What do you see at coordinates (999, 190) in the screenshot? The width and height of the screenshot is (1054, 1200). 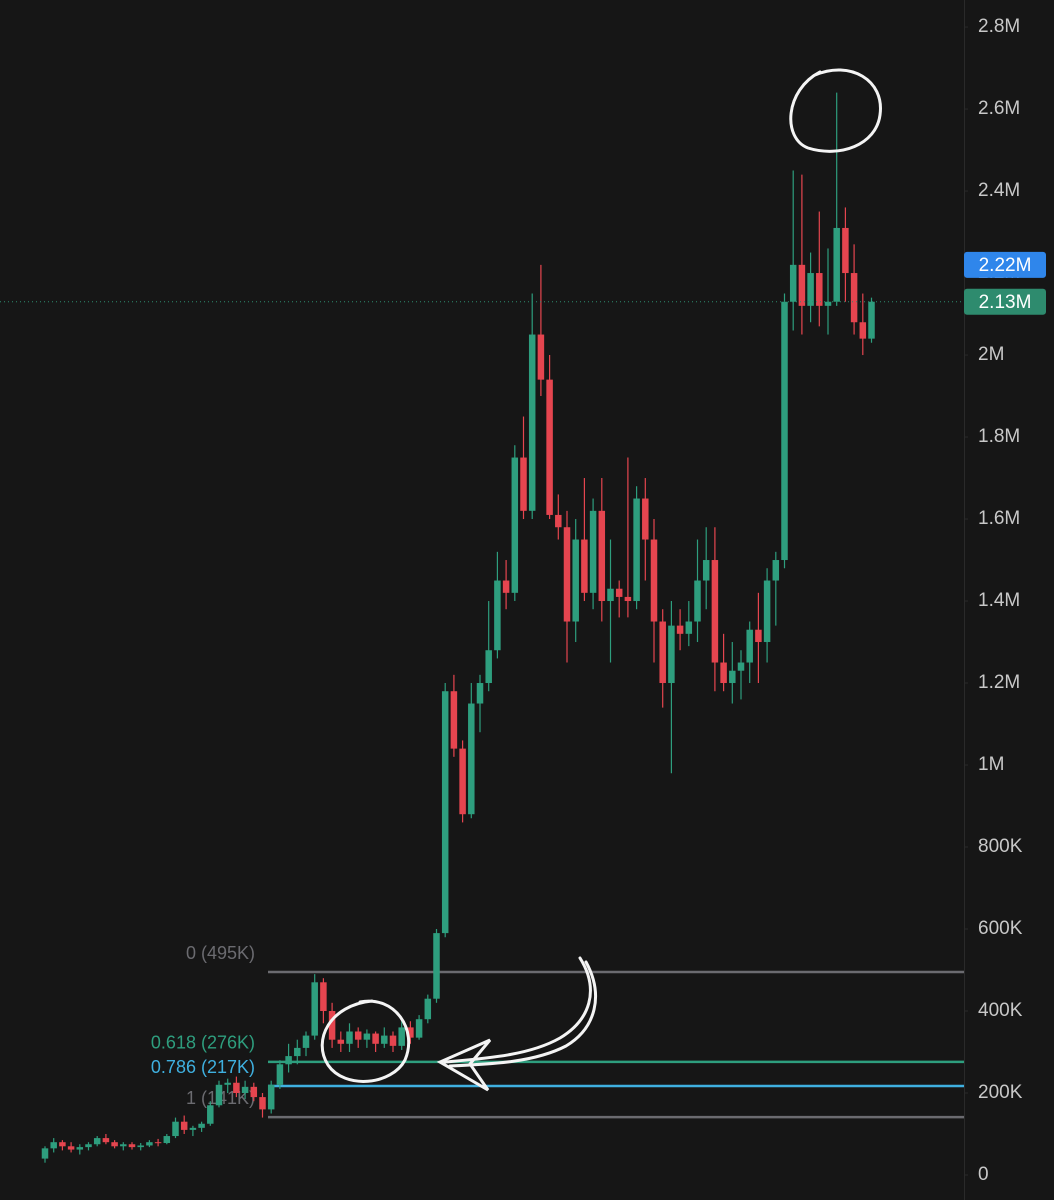 I see `y-tick-label: 2.4M` at bounding box center [999, 190].